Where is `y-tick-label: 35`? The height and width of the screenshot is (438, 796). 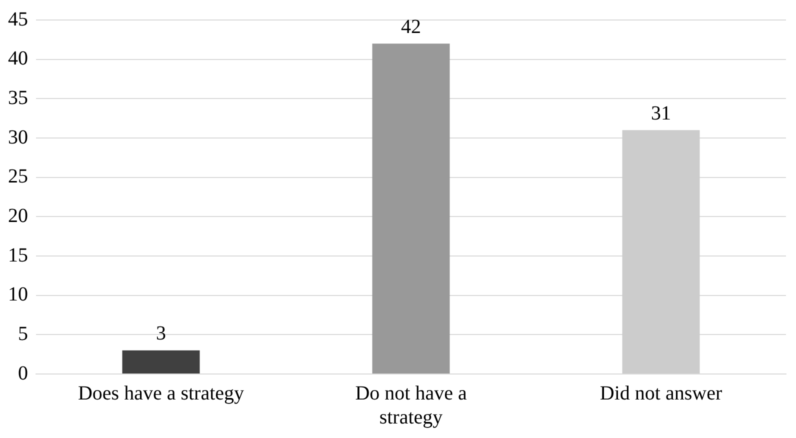
y-tick-label: 35 is located at coordinates (18, 97).